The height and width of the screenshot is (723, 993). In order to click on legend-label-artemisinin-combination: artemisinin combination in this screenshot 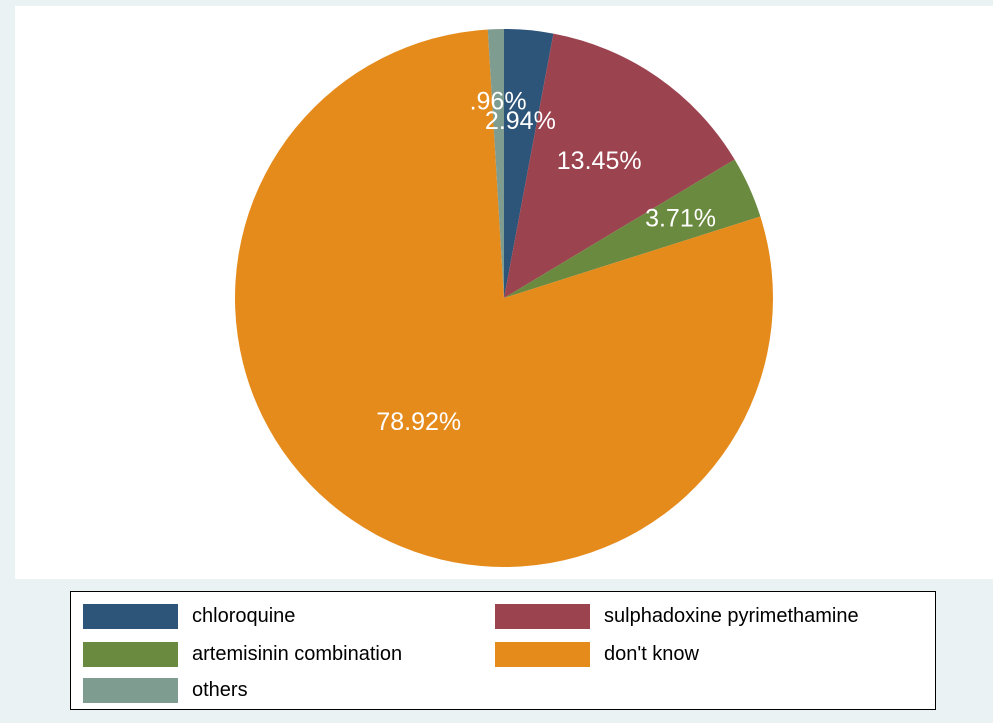, I will do `click(297, 653)`.